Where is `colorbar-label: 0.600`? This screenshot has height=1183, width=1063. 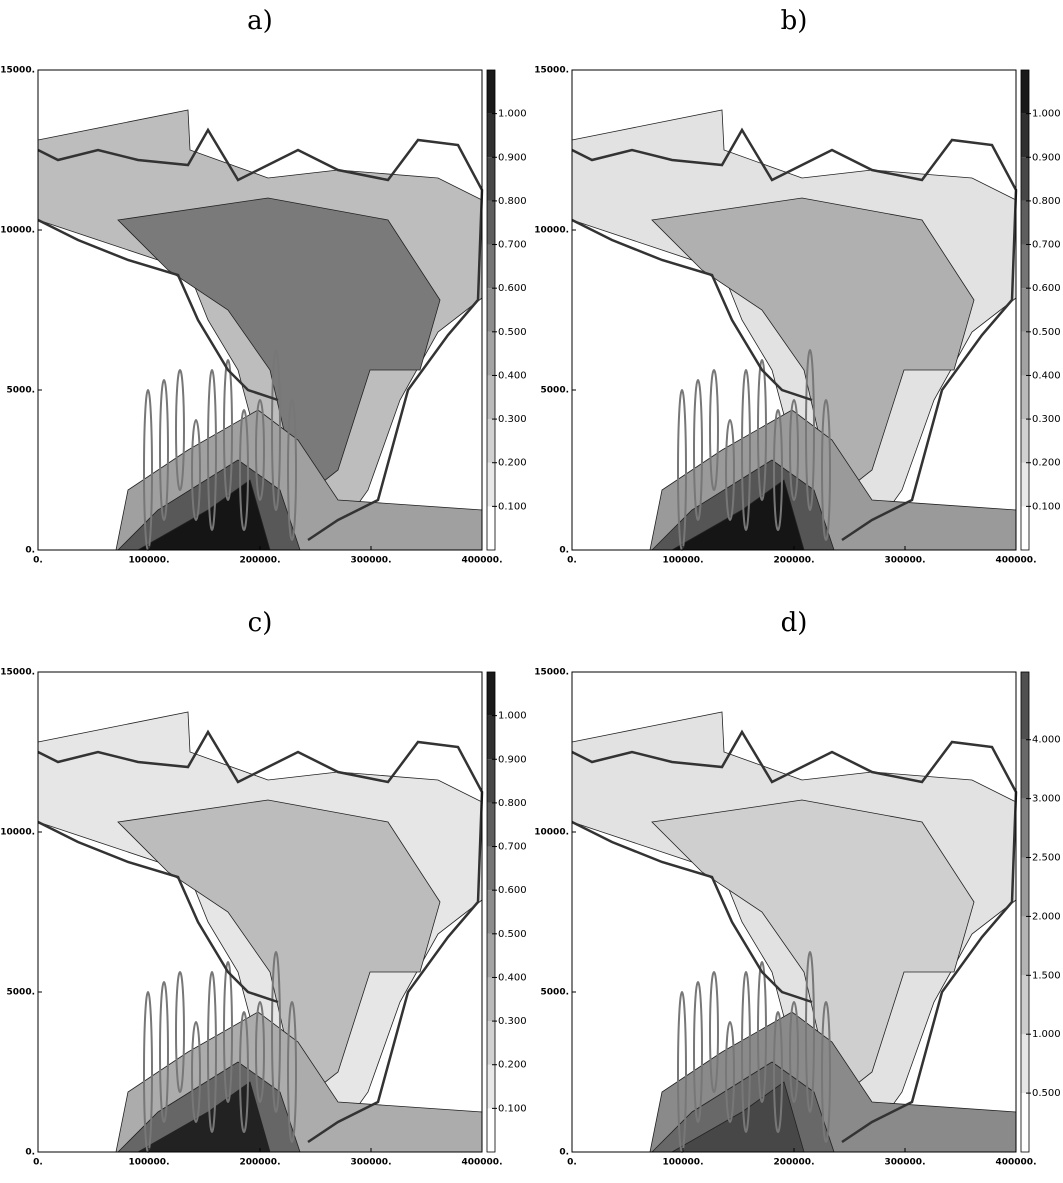 colorbar-label: 0.600 is located at coordinates (512, 288).